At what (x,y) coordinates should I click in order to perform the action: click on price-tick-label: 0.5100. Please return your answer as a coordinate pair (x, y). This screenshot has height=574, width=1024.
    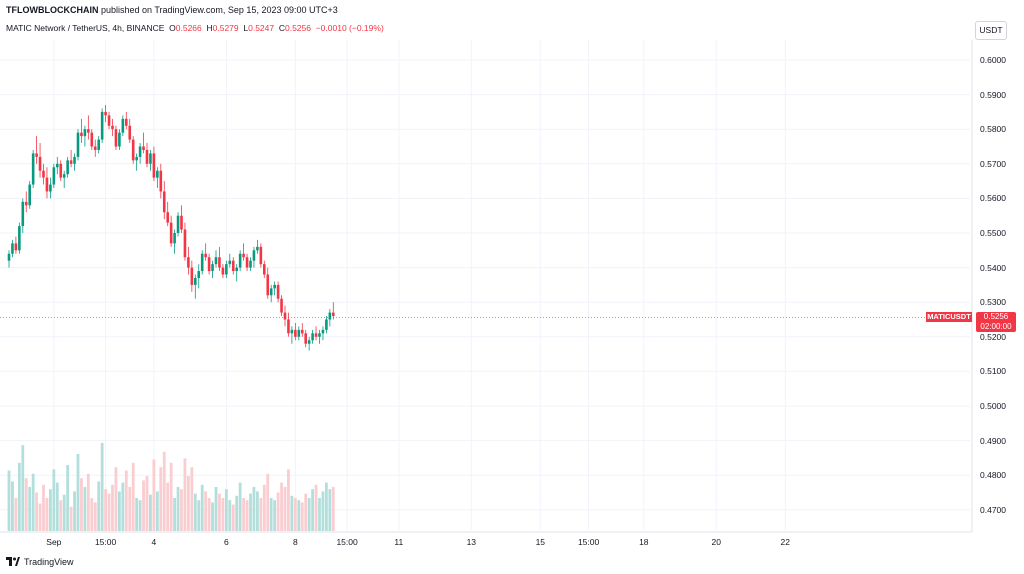
    Looking at the image, I should click on (993, 371).